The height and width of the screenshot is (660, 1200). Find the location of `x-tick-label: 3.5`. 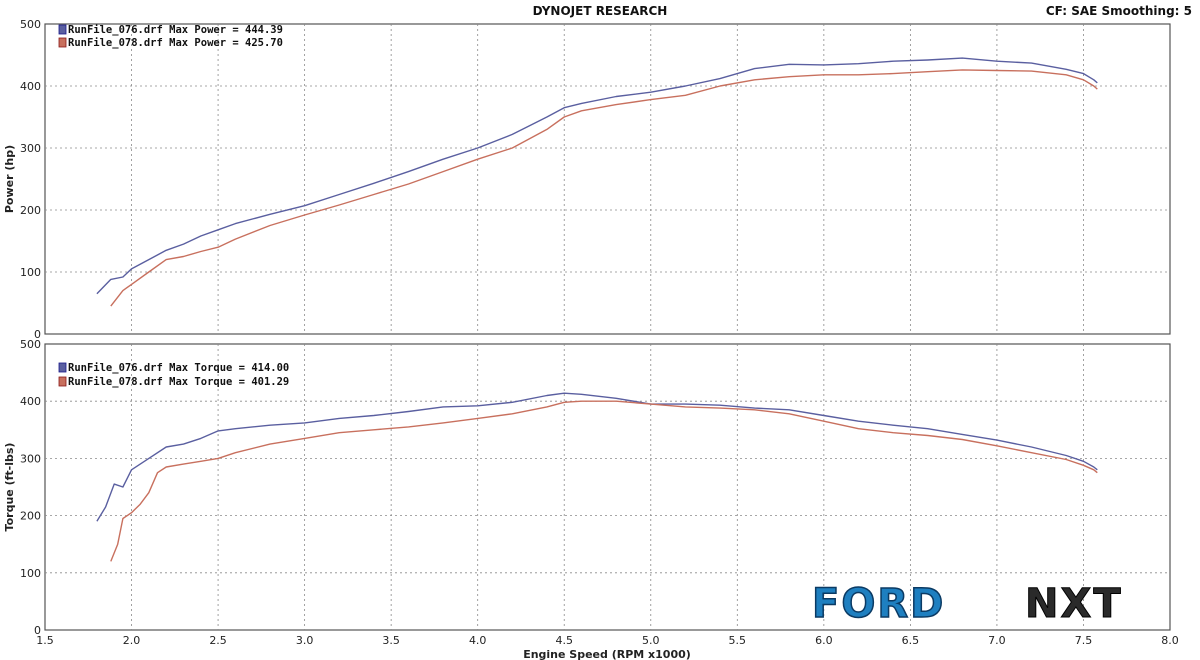

x-tick-label: 3.5 is located at coordinates (391, 640).